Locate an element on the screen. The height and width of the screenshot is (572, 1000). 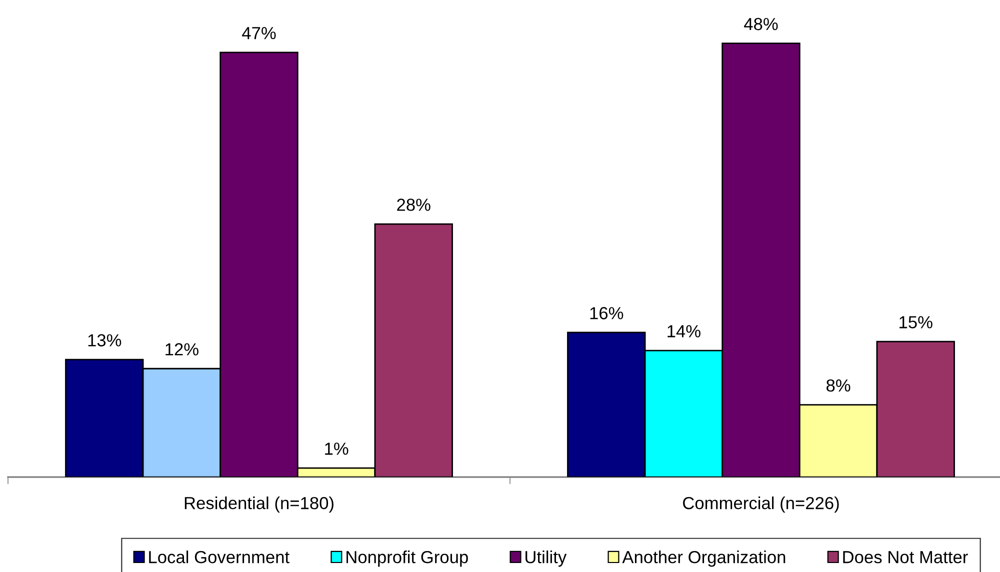
data-label: 15% is located at coordinates (916, 322).